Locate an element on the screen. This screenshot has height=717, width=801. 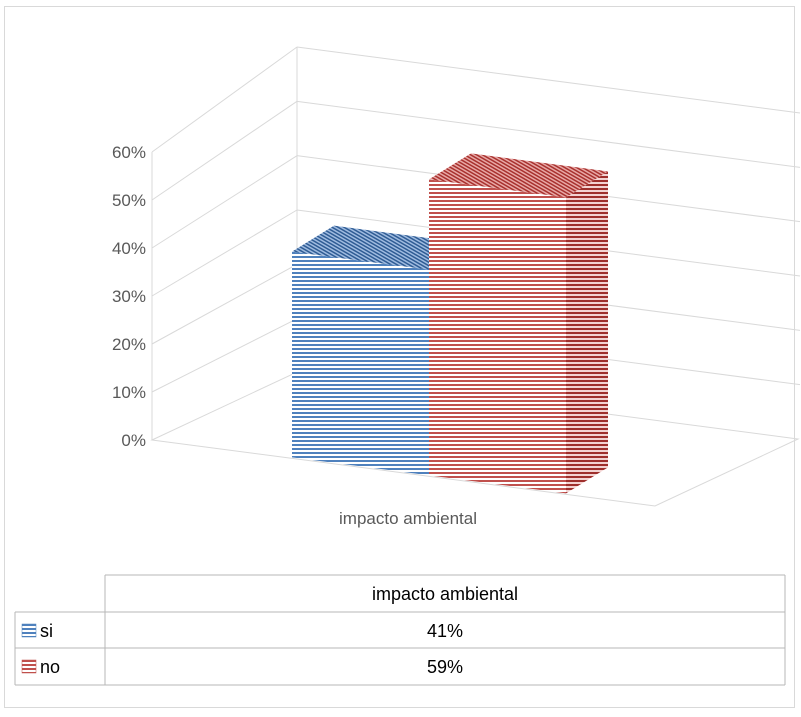
y-tick-label: 60% is located at coordinates (129, 152).